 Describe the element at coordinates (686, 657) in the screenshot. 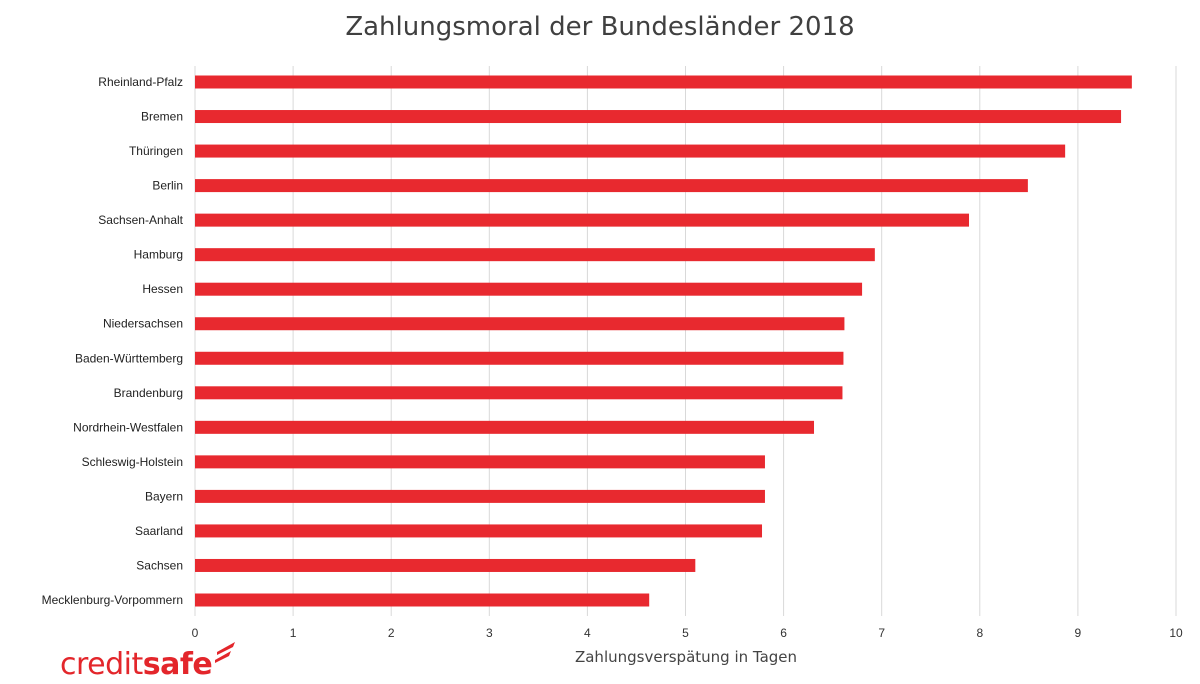

I see `x-axis-label: Zahlungsverspätung in Tagen` at that location.